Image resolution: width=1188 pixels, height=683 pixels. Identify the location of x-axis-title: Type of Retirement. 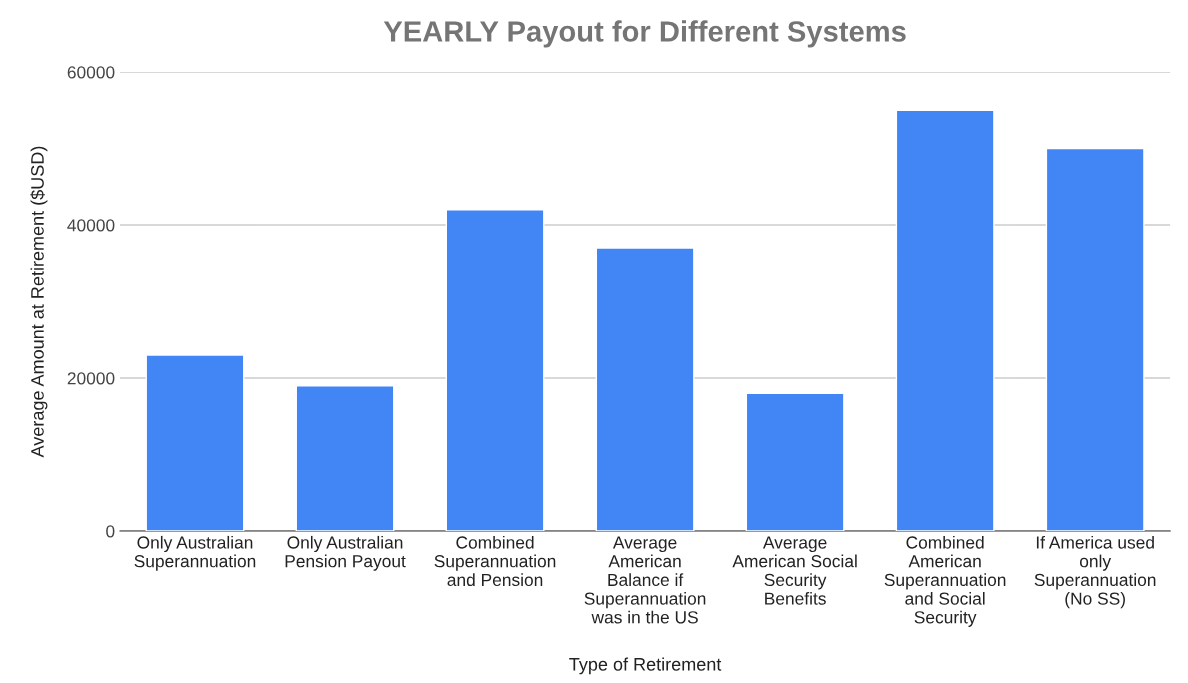
(645, 666).